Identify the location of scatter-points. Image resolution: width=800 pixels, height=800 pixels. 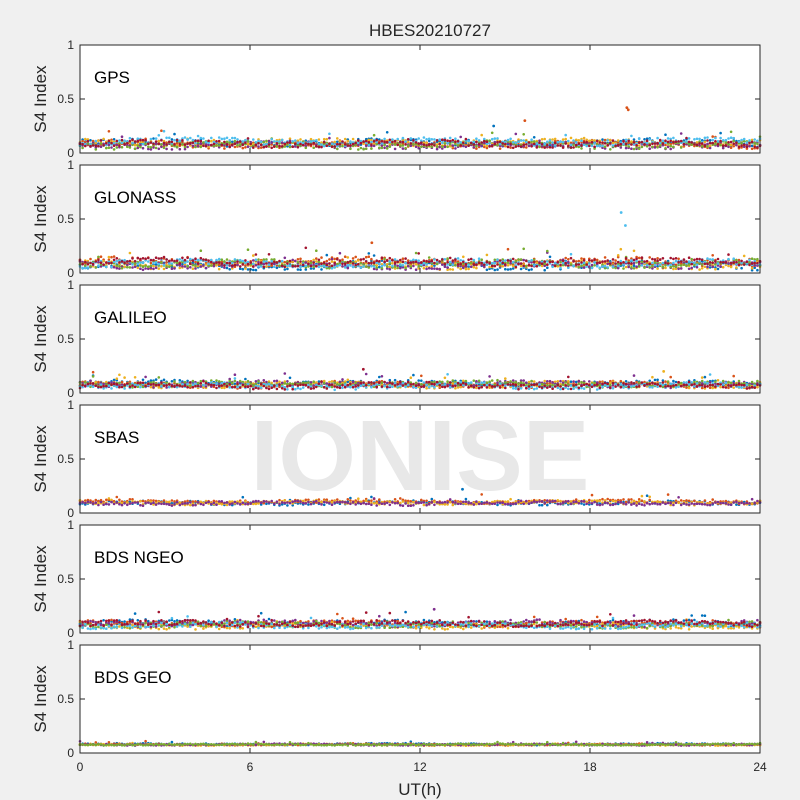
(420, 241).